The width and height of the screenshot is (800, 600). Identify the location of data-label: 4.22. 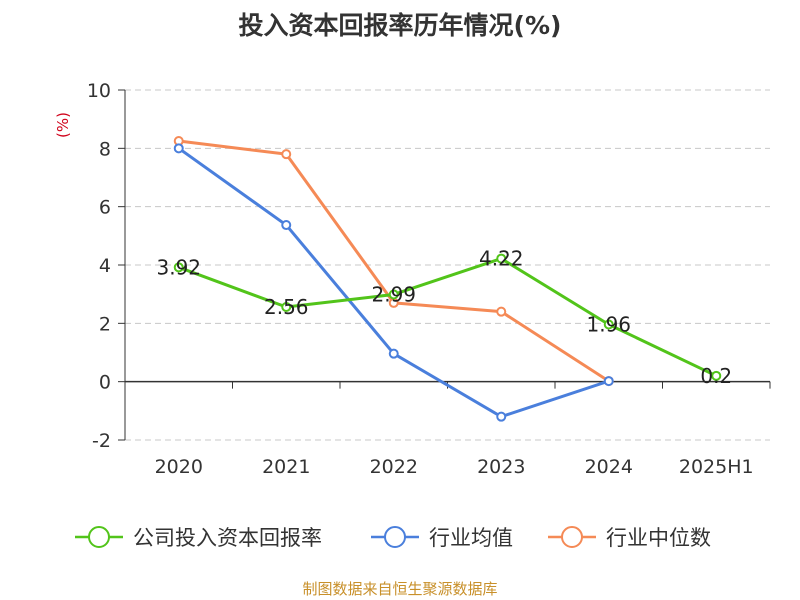
(501, 259).